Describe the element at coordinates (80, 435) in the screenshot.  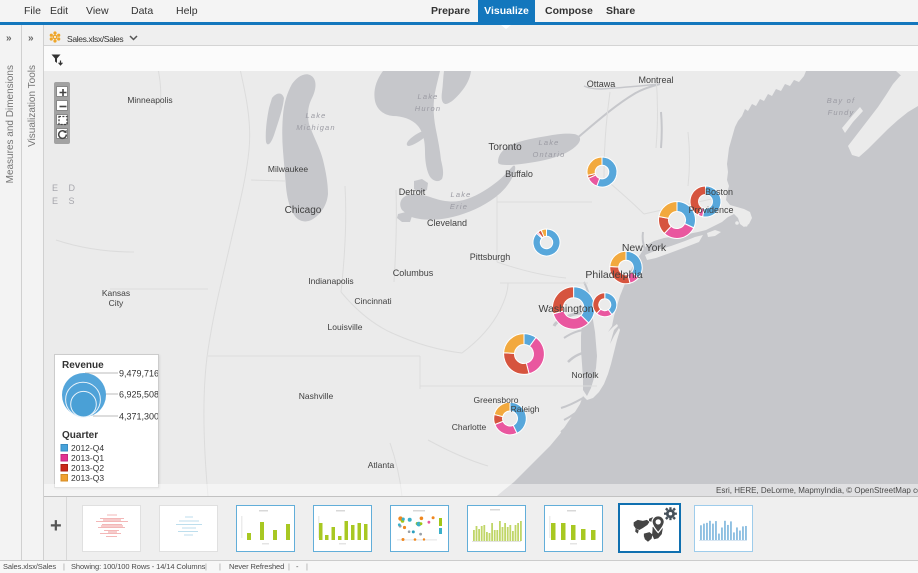
I see `svg-text: Quarter` at that location.